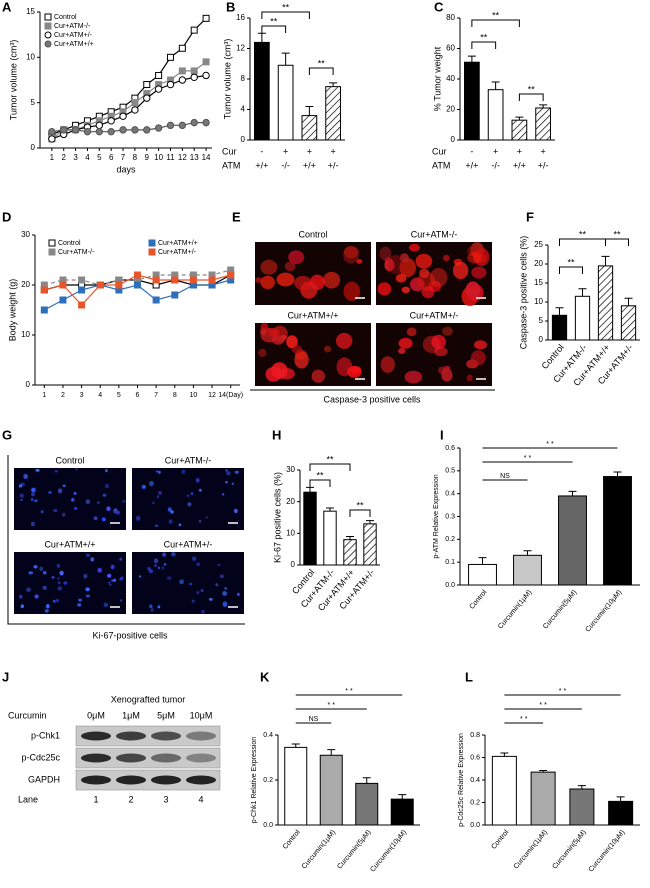 The height and width of the screenshot is (888, 650). What do you see at coordinates (74, 44) in the screenshot?
I see `legend-label: Cur+ATM+/+` at bounding box center [74, 44].